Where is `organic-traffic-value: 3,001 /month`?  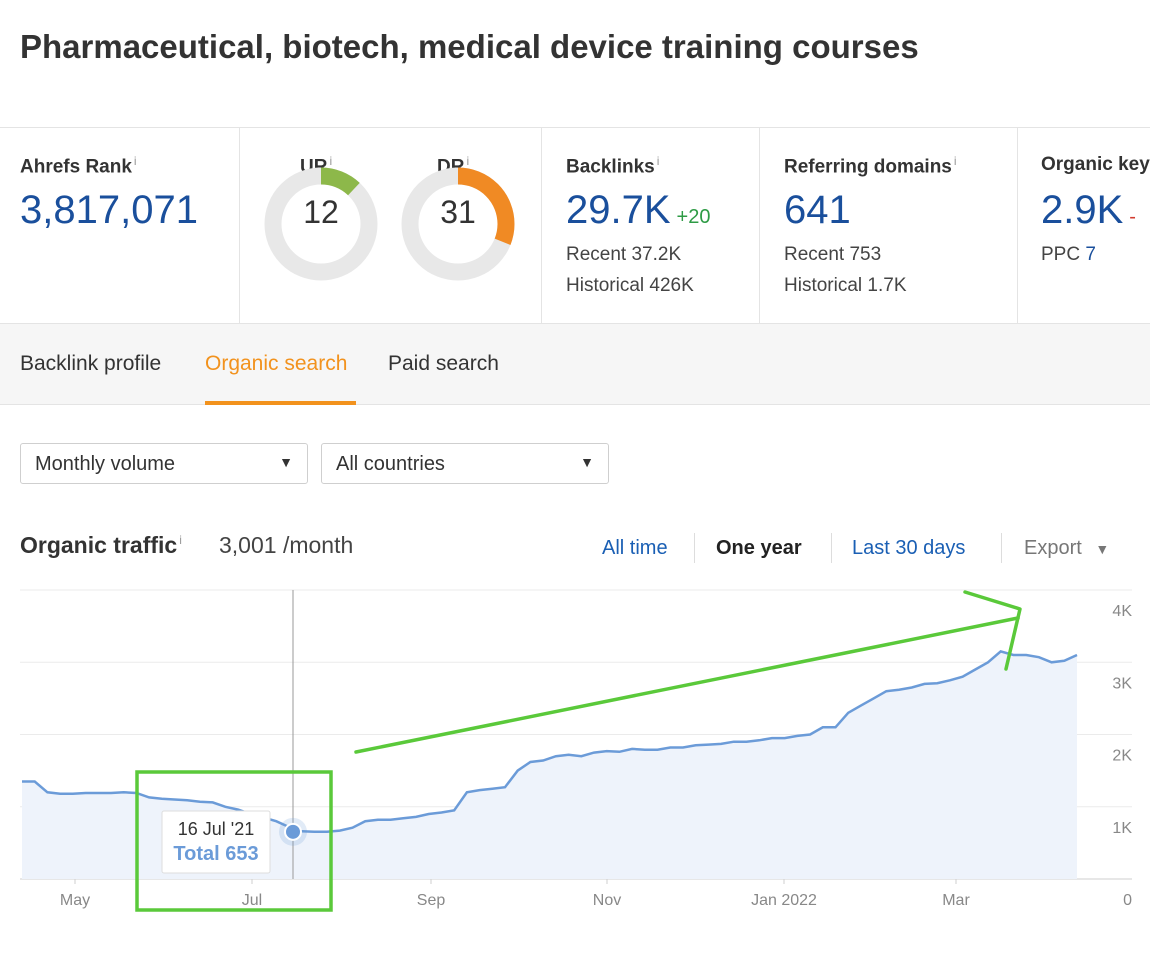 organic-traffic-value: 3,001 /month is located at coordinates (286, 545).